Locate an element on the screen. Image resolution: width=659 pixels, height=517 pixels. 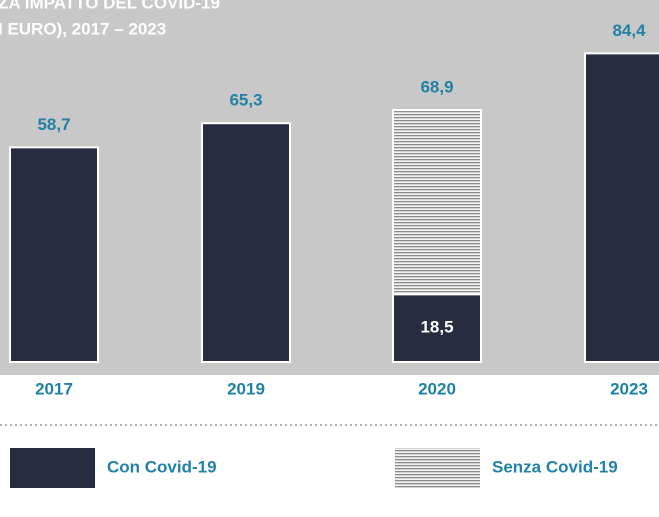
x-tick-label: 2020 is located at coordinates (437, 388).